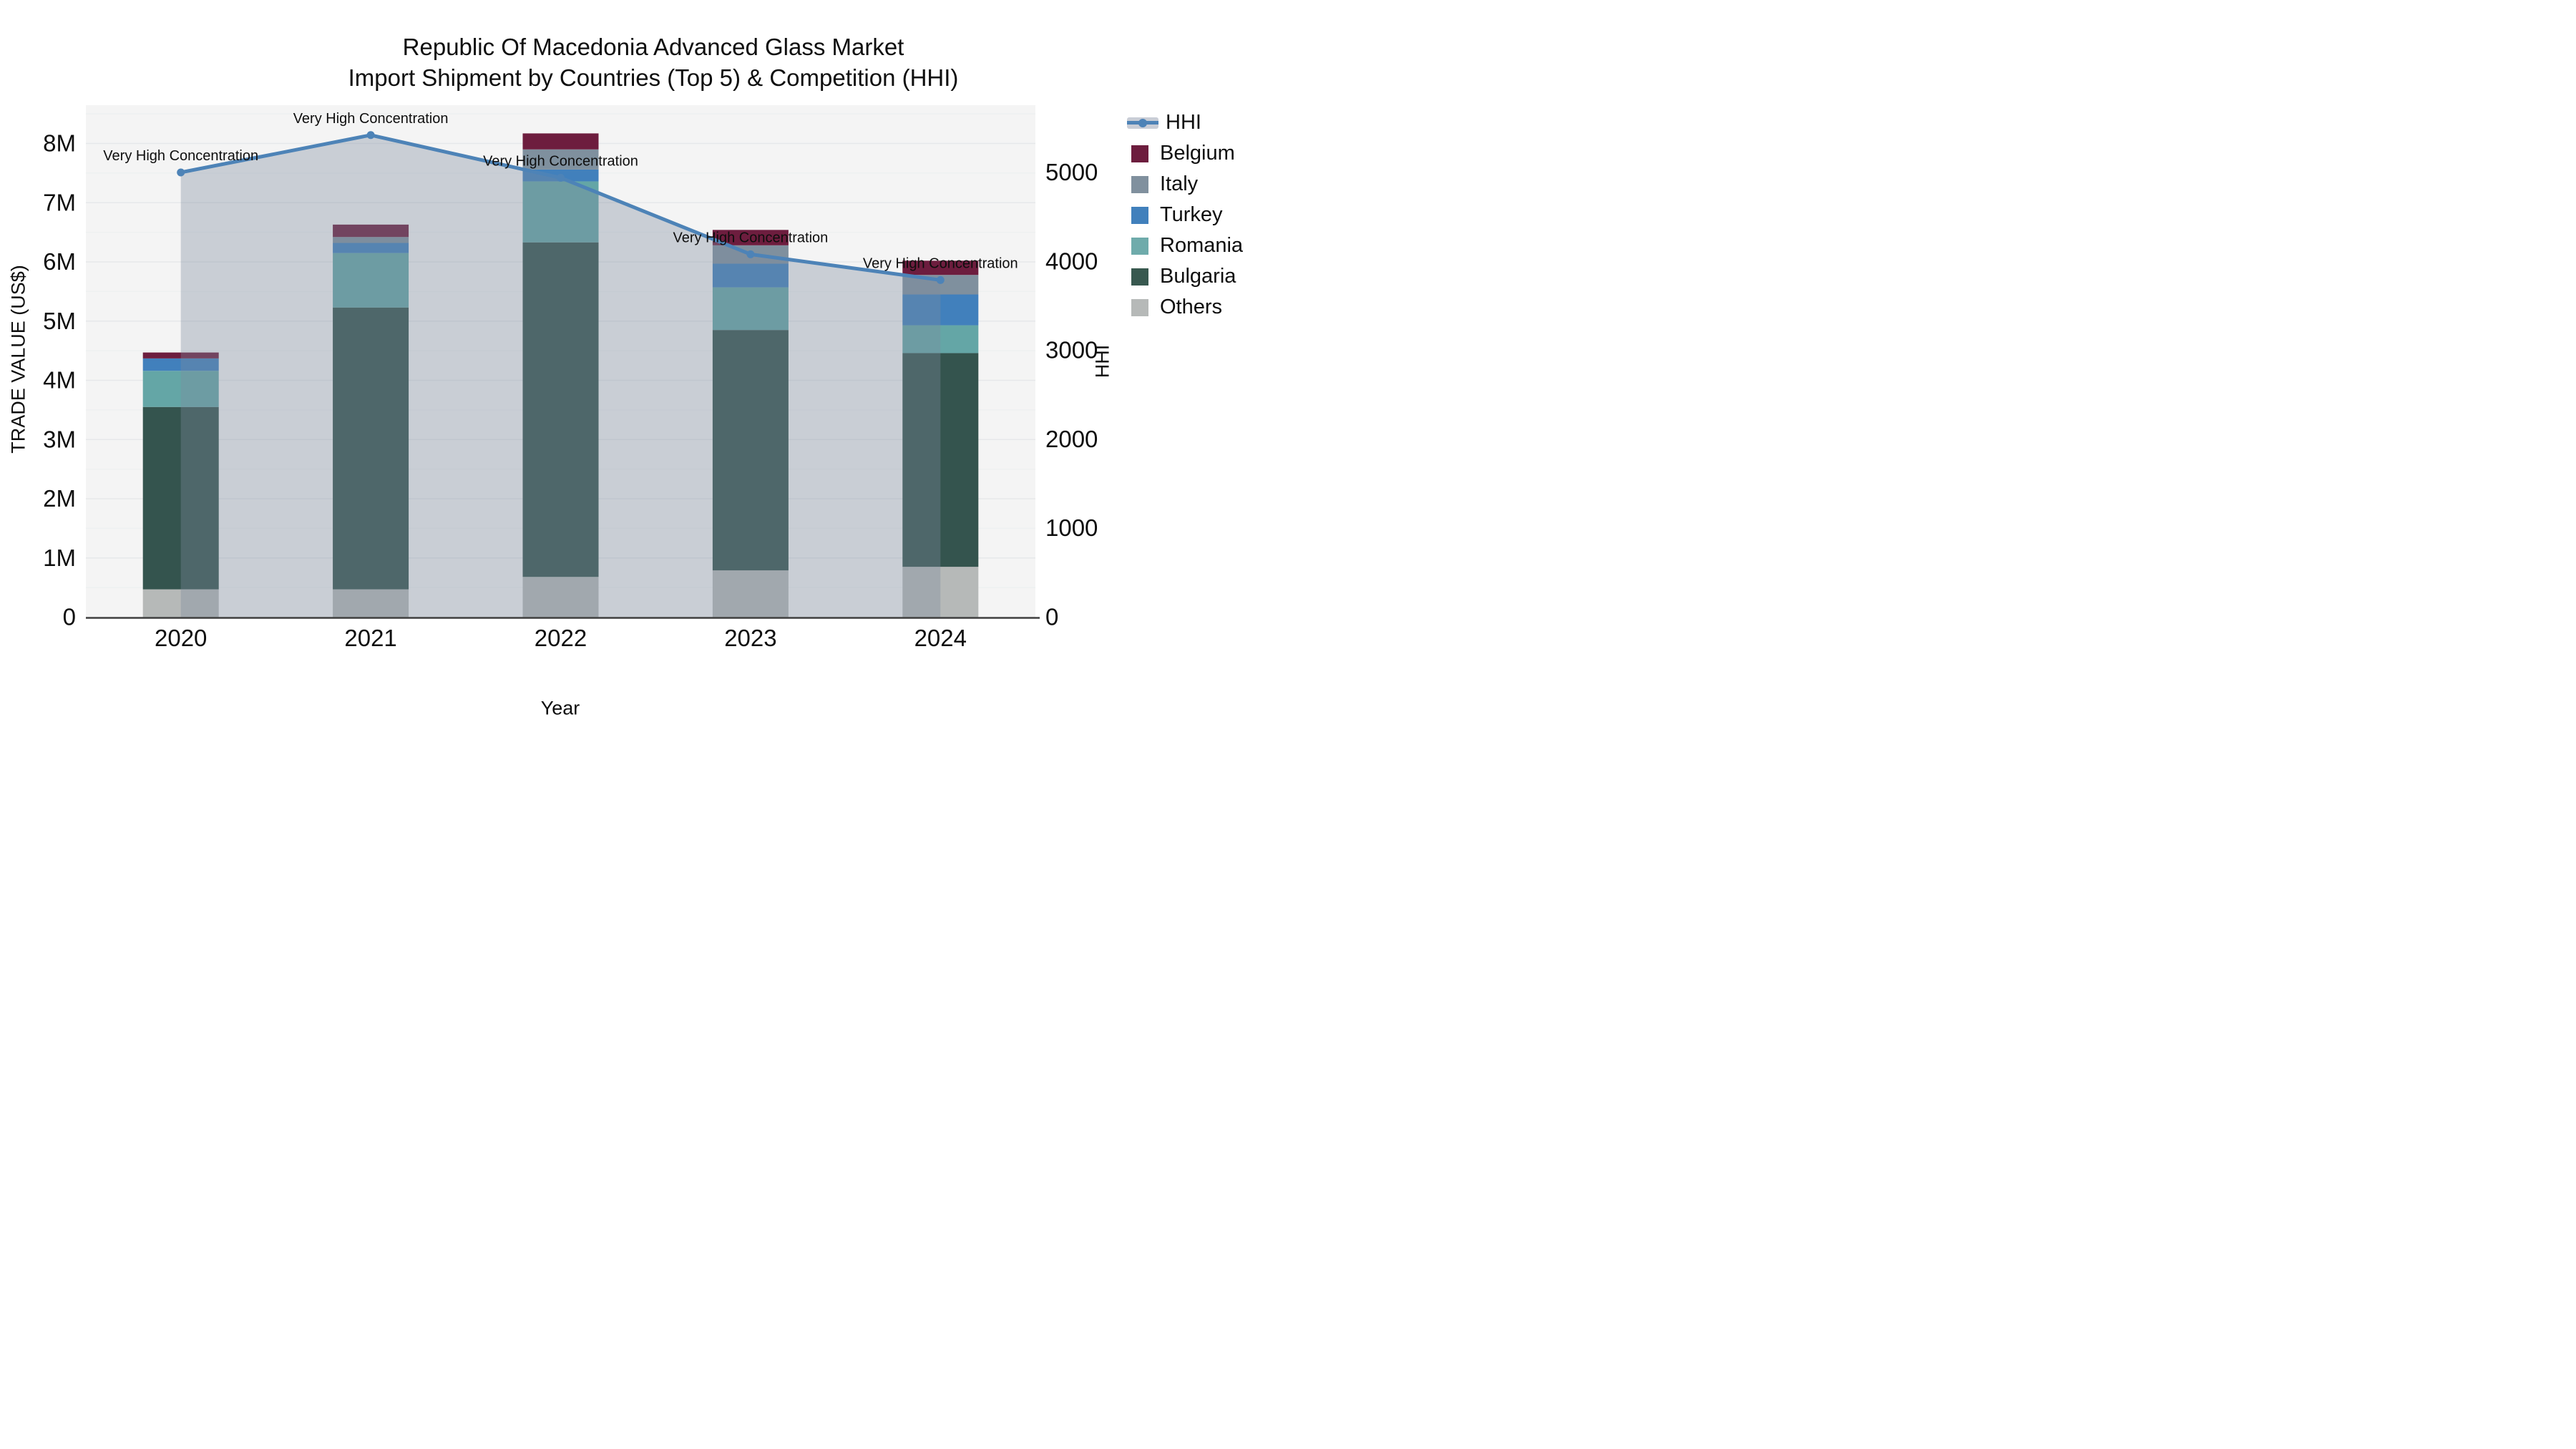 This screenshot has width=2576, height=1449. I want to click on bar-segment-romania-2021, so click(371, 280).